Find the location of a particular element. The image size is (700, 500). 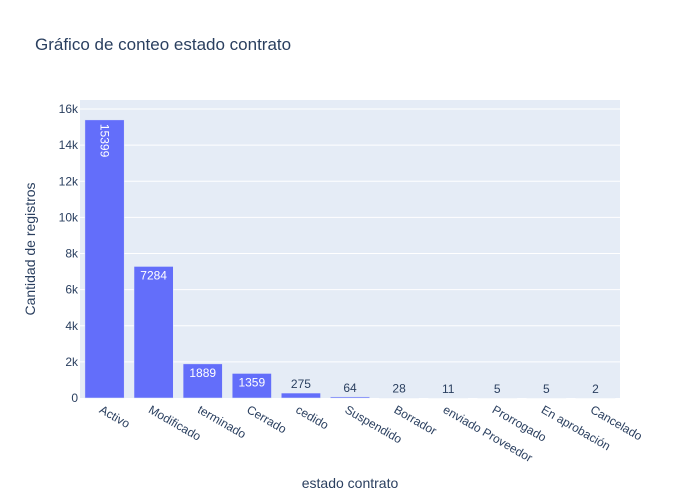

data-label: 11 is located at coordinates (448, 389).